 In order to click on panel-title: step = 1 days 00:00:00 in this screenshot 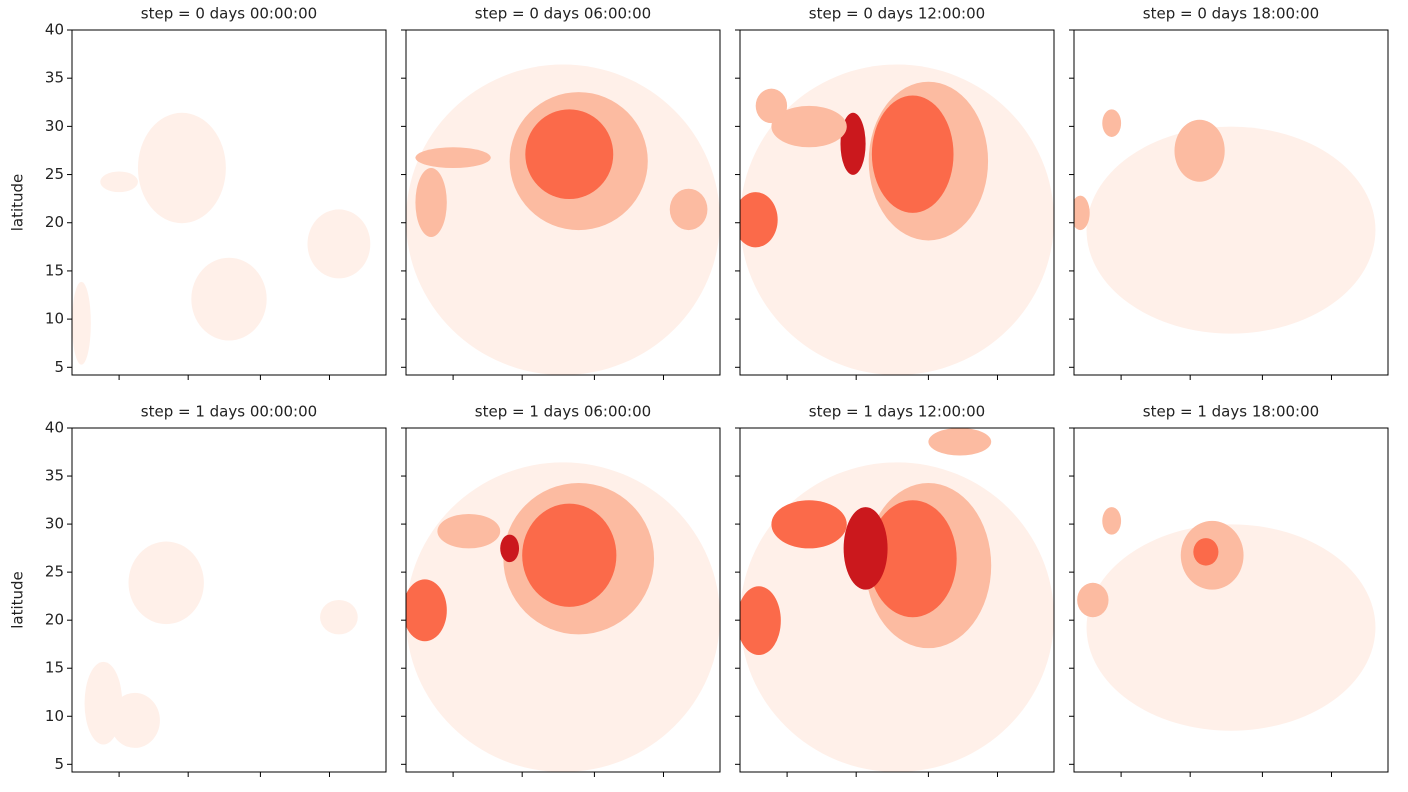, I will do `click(229, 412)`.